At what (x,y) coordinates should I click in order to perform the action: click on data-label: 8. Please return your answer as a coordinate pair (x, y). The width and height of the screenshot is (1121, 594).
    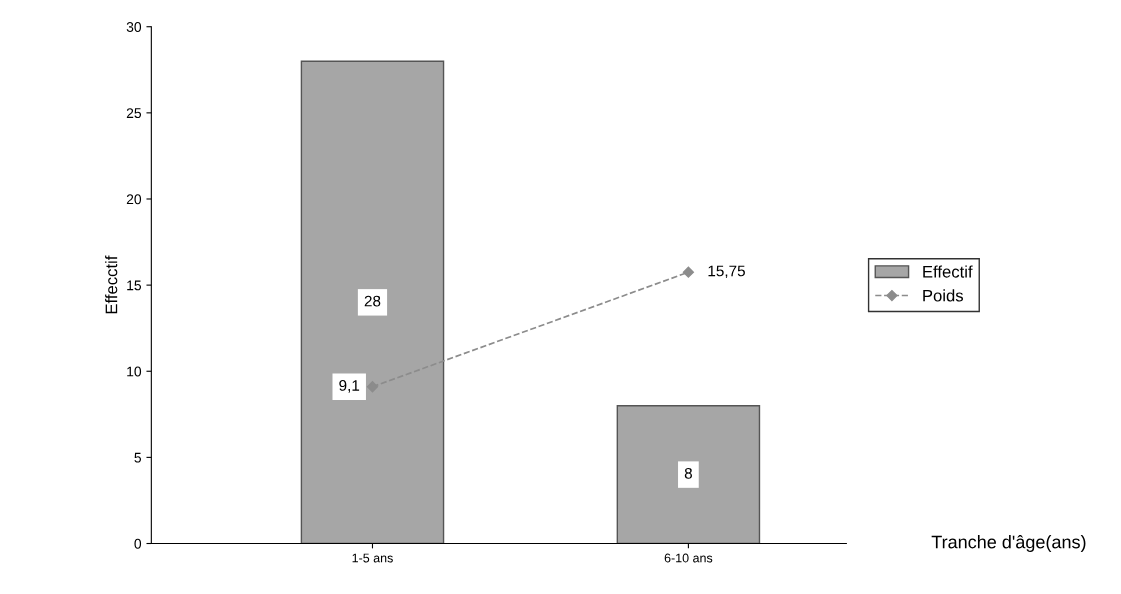
    Looking at the image, I should click on (688, 473).